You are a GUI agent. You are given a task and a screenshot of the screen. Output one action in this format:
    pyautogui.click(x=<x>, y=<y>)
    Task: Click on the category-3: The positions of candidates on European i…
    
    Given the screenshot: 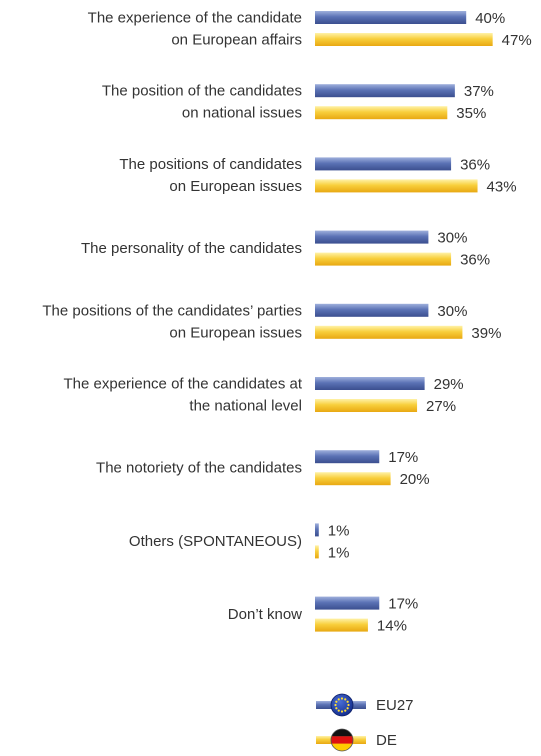 What is the action you would take?
    pyautogui.click(x=317, y=176)
    